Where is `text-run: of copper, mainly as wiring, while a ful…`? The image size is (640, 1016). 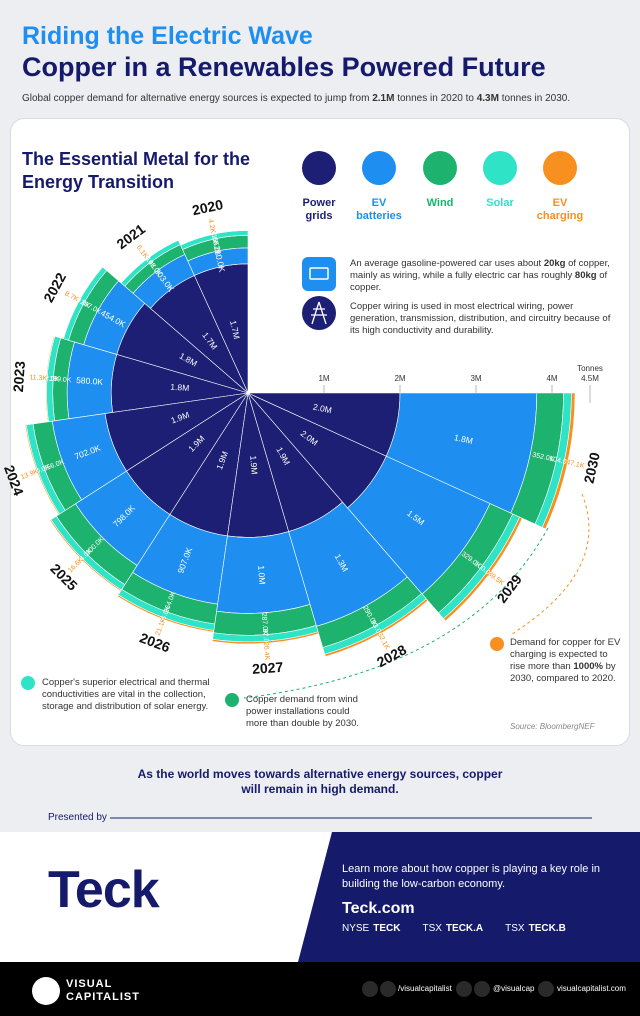 text-run: of copper, mainly as wiring, while a ful… is located at coordinates (480, 269).